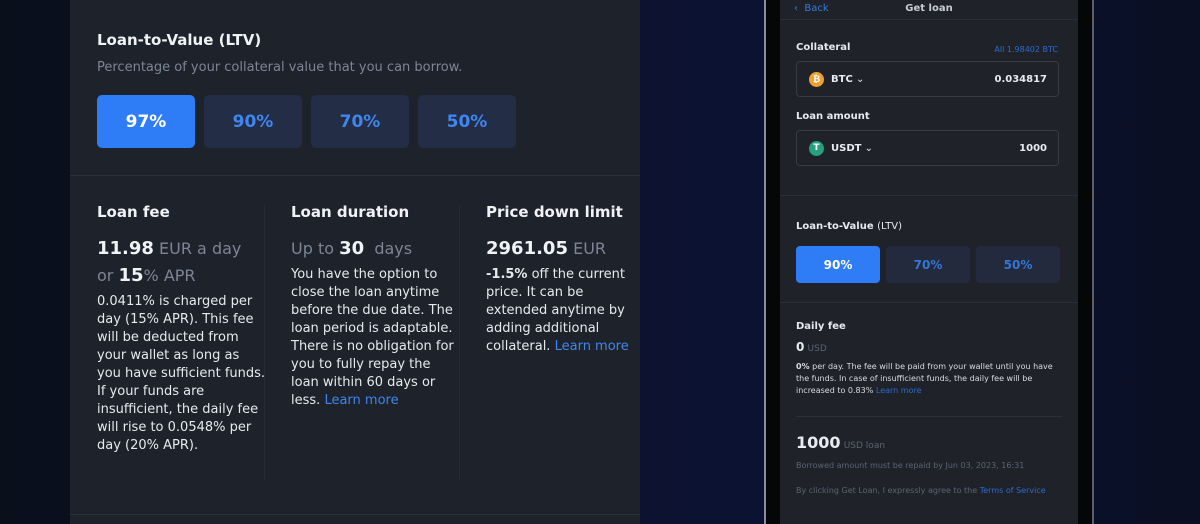  Describe the element at coordinates (125, 248) in the screenshot. I see `loan-fee-amount: 11.98` at that location.